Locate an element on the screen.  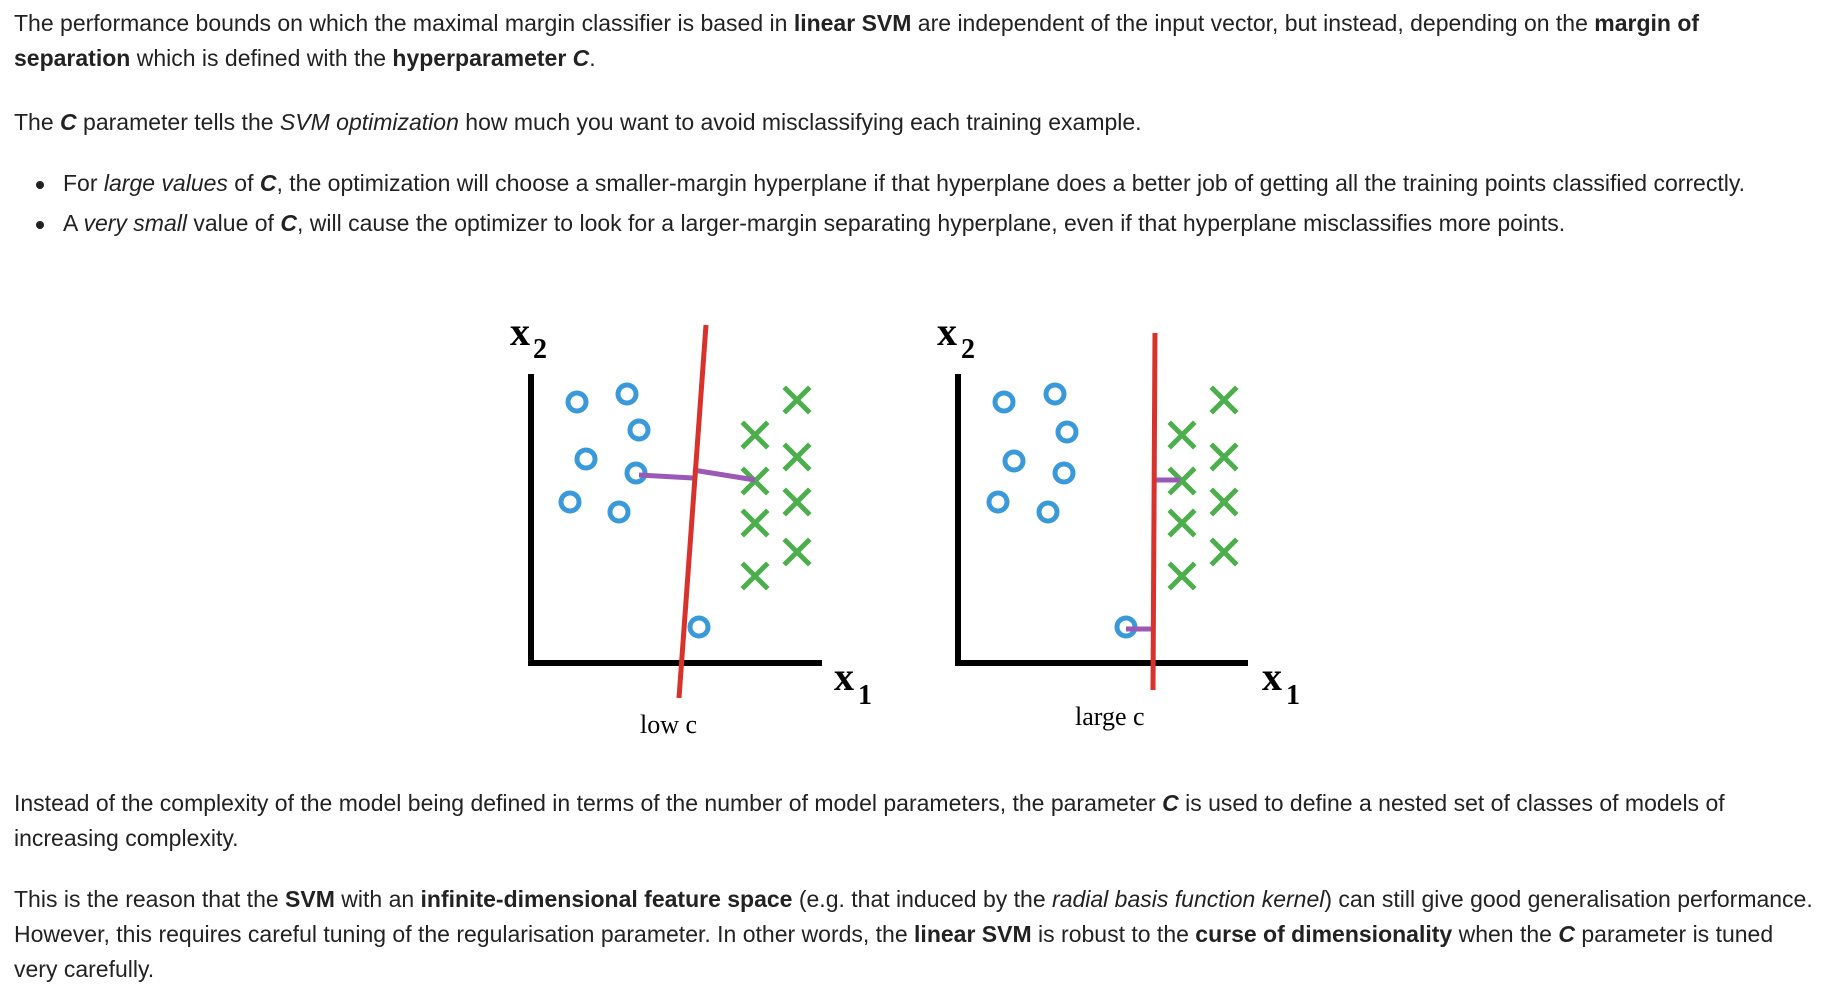
right-x-axis-subscript: 1 is located at coordinates (1293, 695).